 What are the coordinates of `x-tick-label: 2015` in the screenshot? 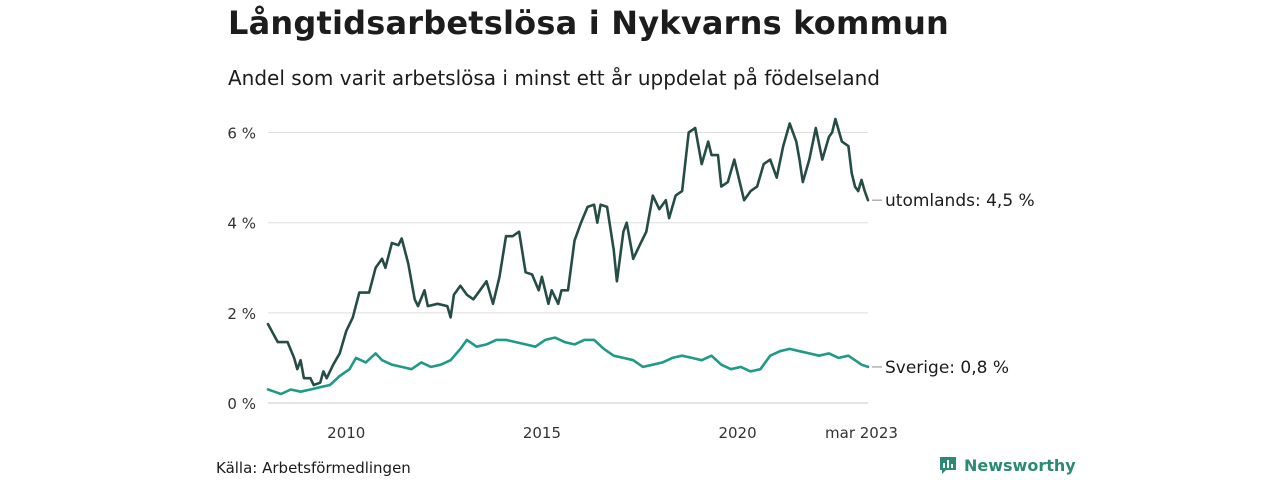 It's located at (542, 433).